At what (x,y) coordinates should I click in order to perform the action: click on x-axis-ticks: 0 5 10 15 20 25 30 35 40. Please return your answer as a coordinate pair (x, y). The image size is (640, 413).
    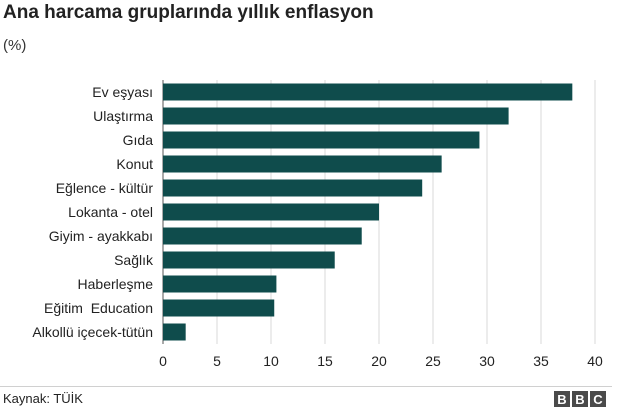
    Looking at the image, I should click on (381, 361).